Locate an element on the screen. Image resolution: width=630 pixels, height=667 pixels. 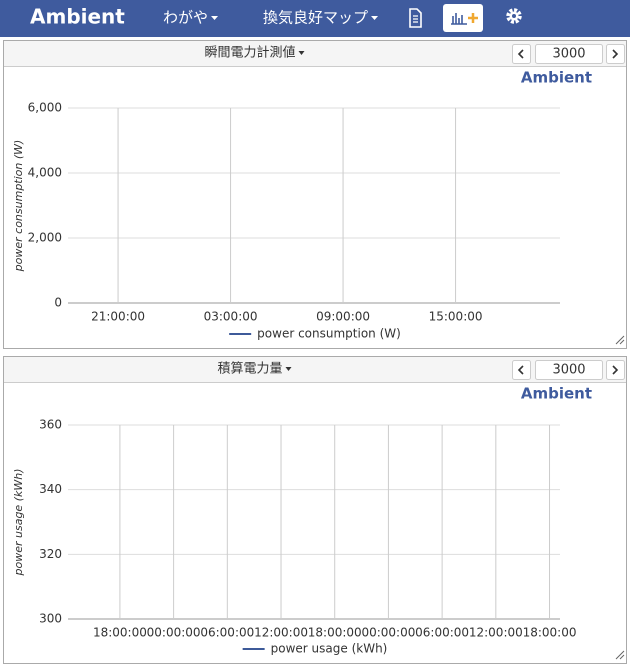
menu-item: 換気良好マップ is located at coordinates (315, 18).